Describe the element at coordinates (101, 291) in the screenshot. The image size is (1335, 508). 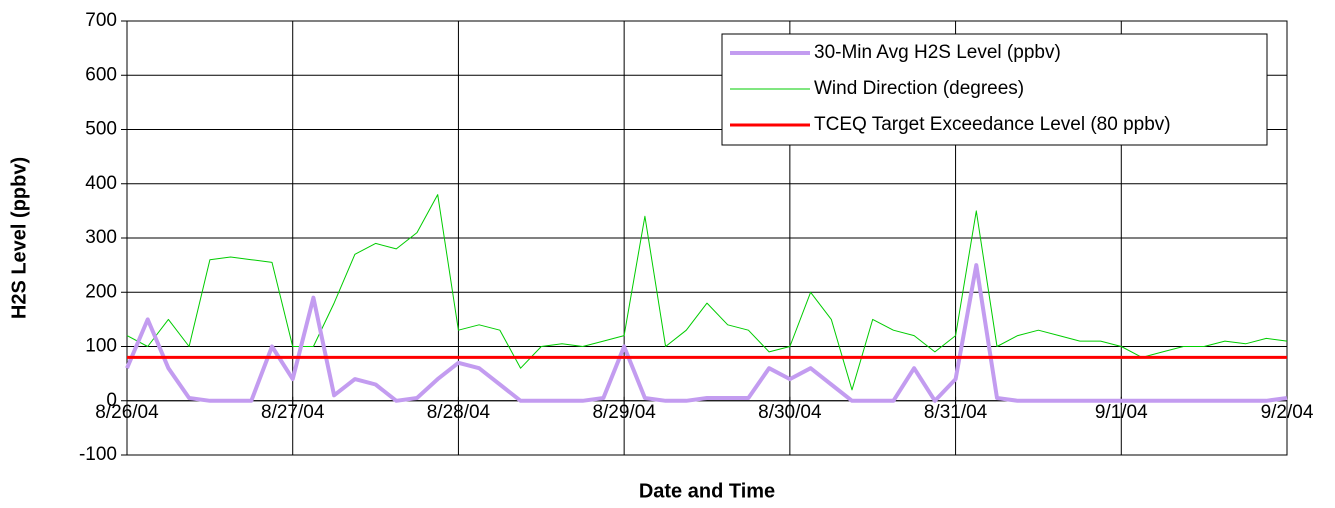
I see `y-tick-label: 200` at that location.